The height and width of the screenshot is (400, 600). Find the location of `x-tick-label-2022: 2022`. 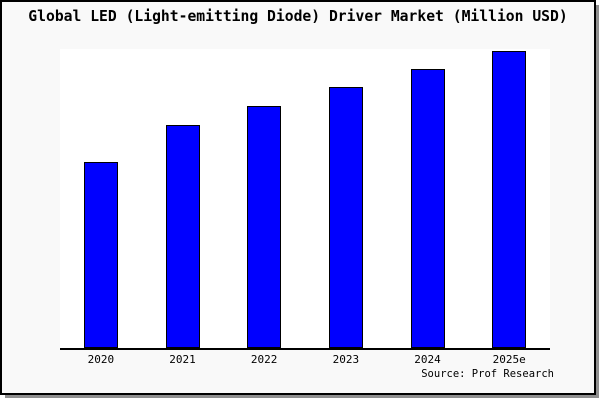

x-tick-label-2022: 2022 is located at coordinates (264, 359).